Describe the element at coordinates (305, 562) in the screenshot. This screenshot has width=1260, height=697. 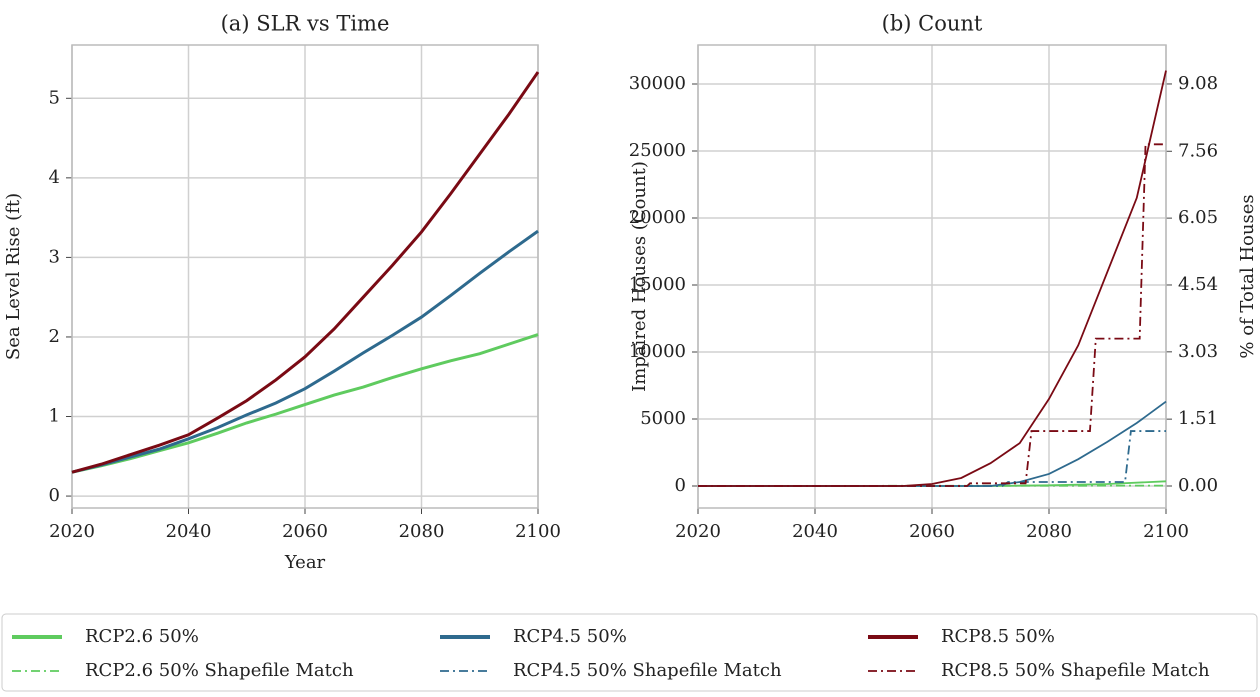
I see `x-axis-label: Year` at that location.